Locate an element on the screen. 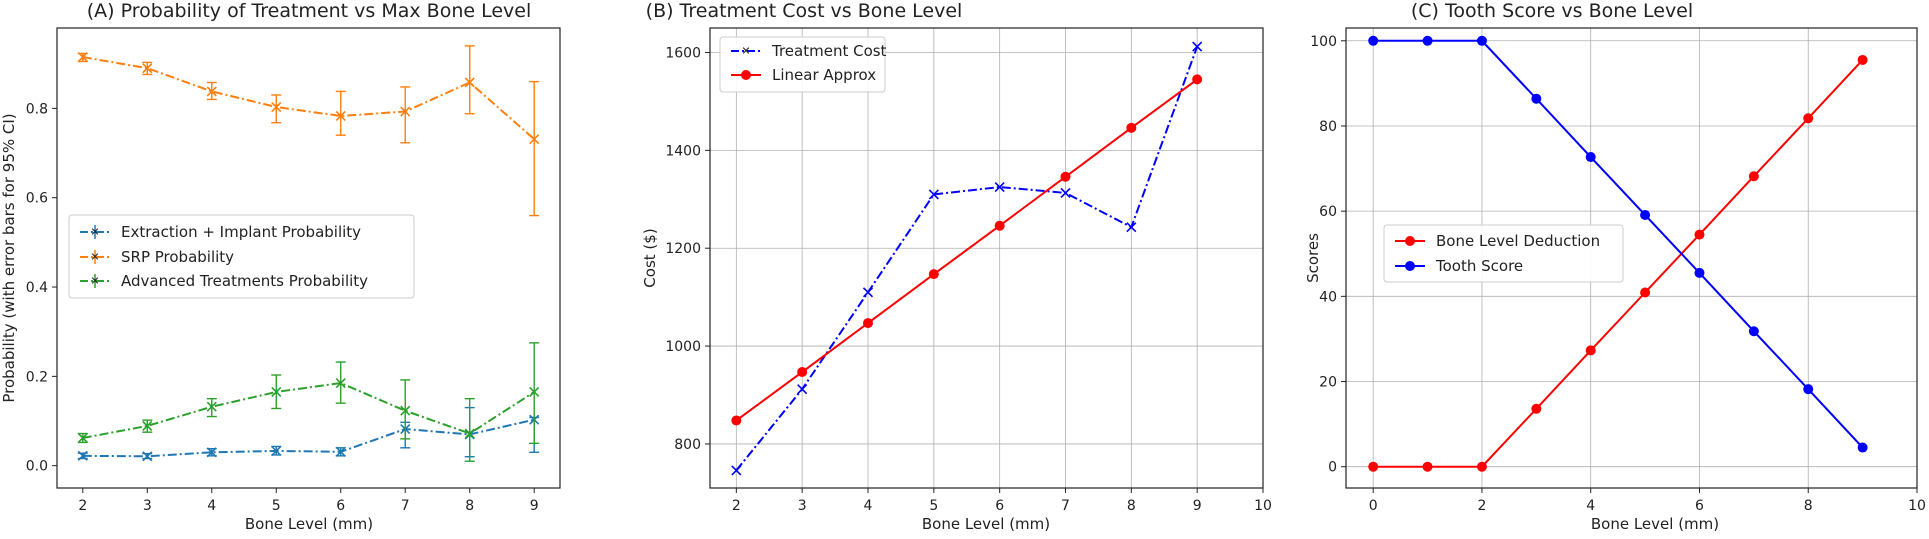 The height and width of the screenshot is (539, 1929). legend-entry-extraction: ✕ Extraction + Implant Probability is located at coordinates (220, 232).